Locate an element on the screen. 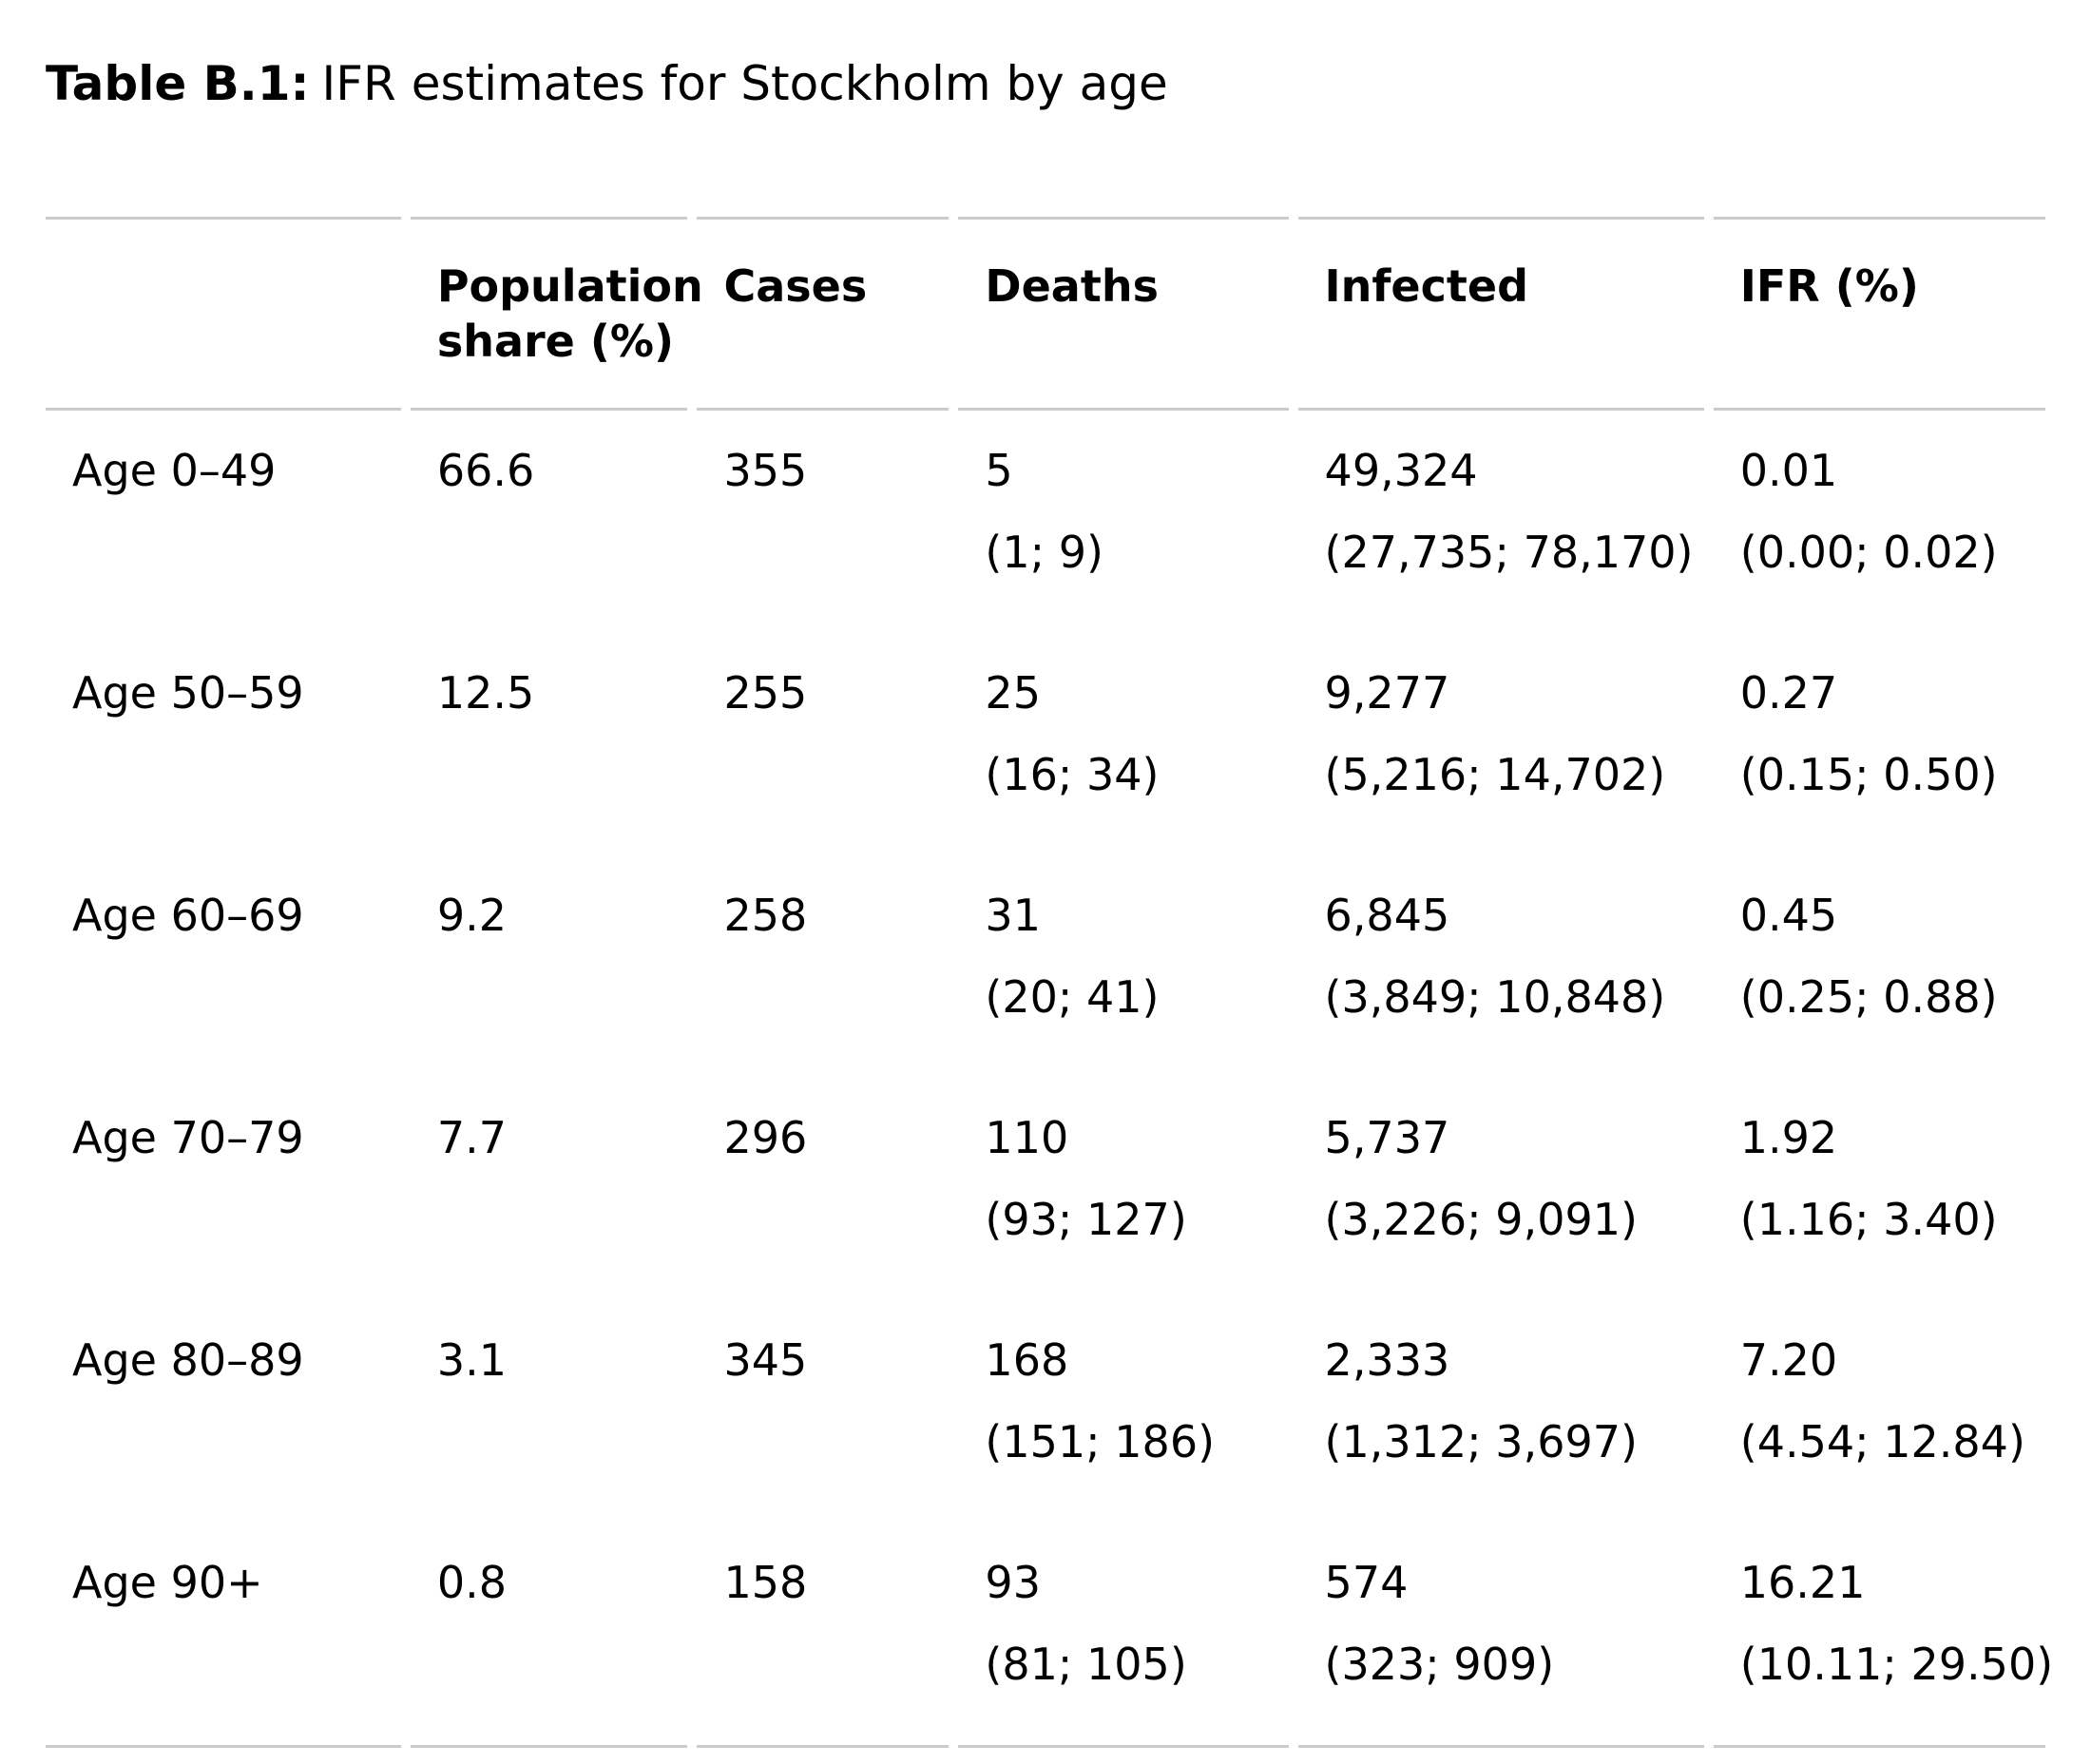 This screenshot has width=2091, height=1764. cell-ifr: 0.01 (0.00; 0.02) is located at coordinates (1880, 522).